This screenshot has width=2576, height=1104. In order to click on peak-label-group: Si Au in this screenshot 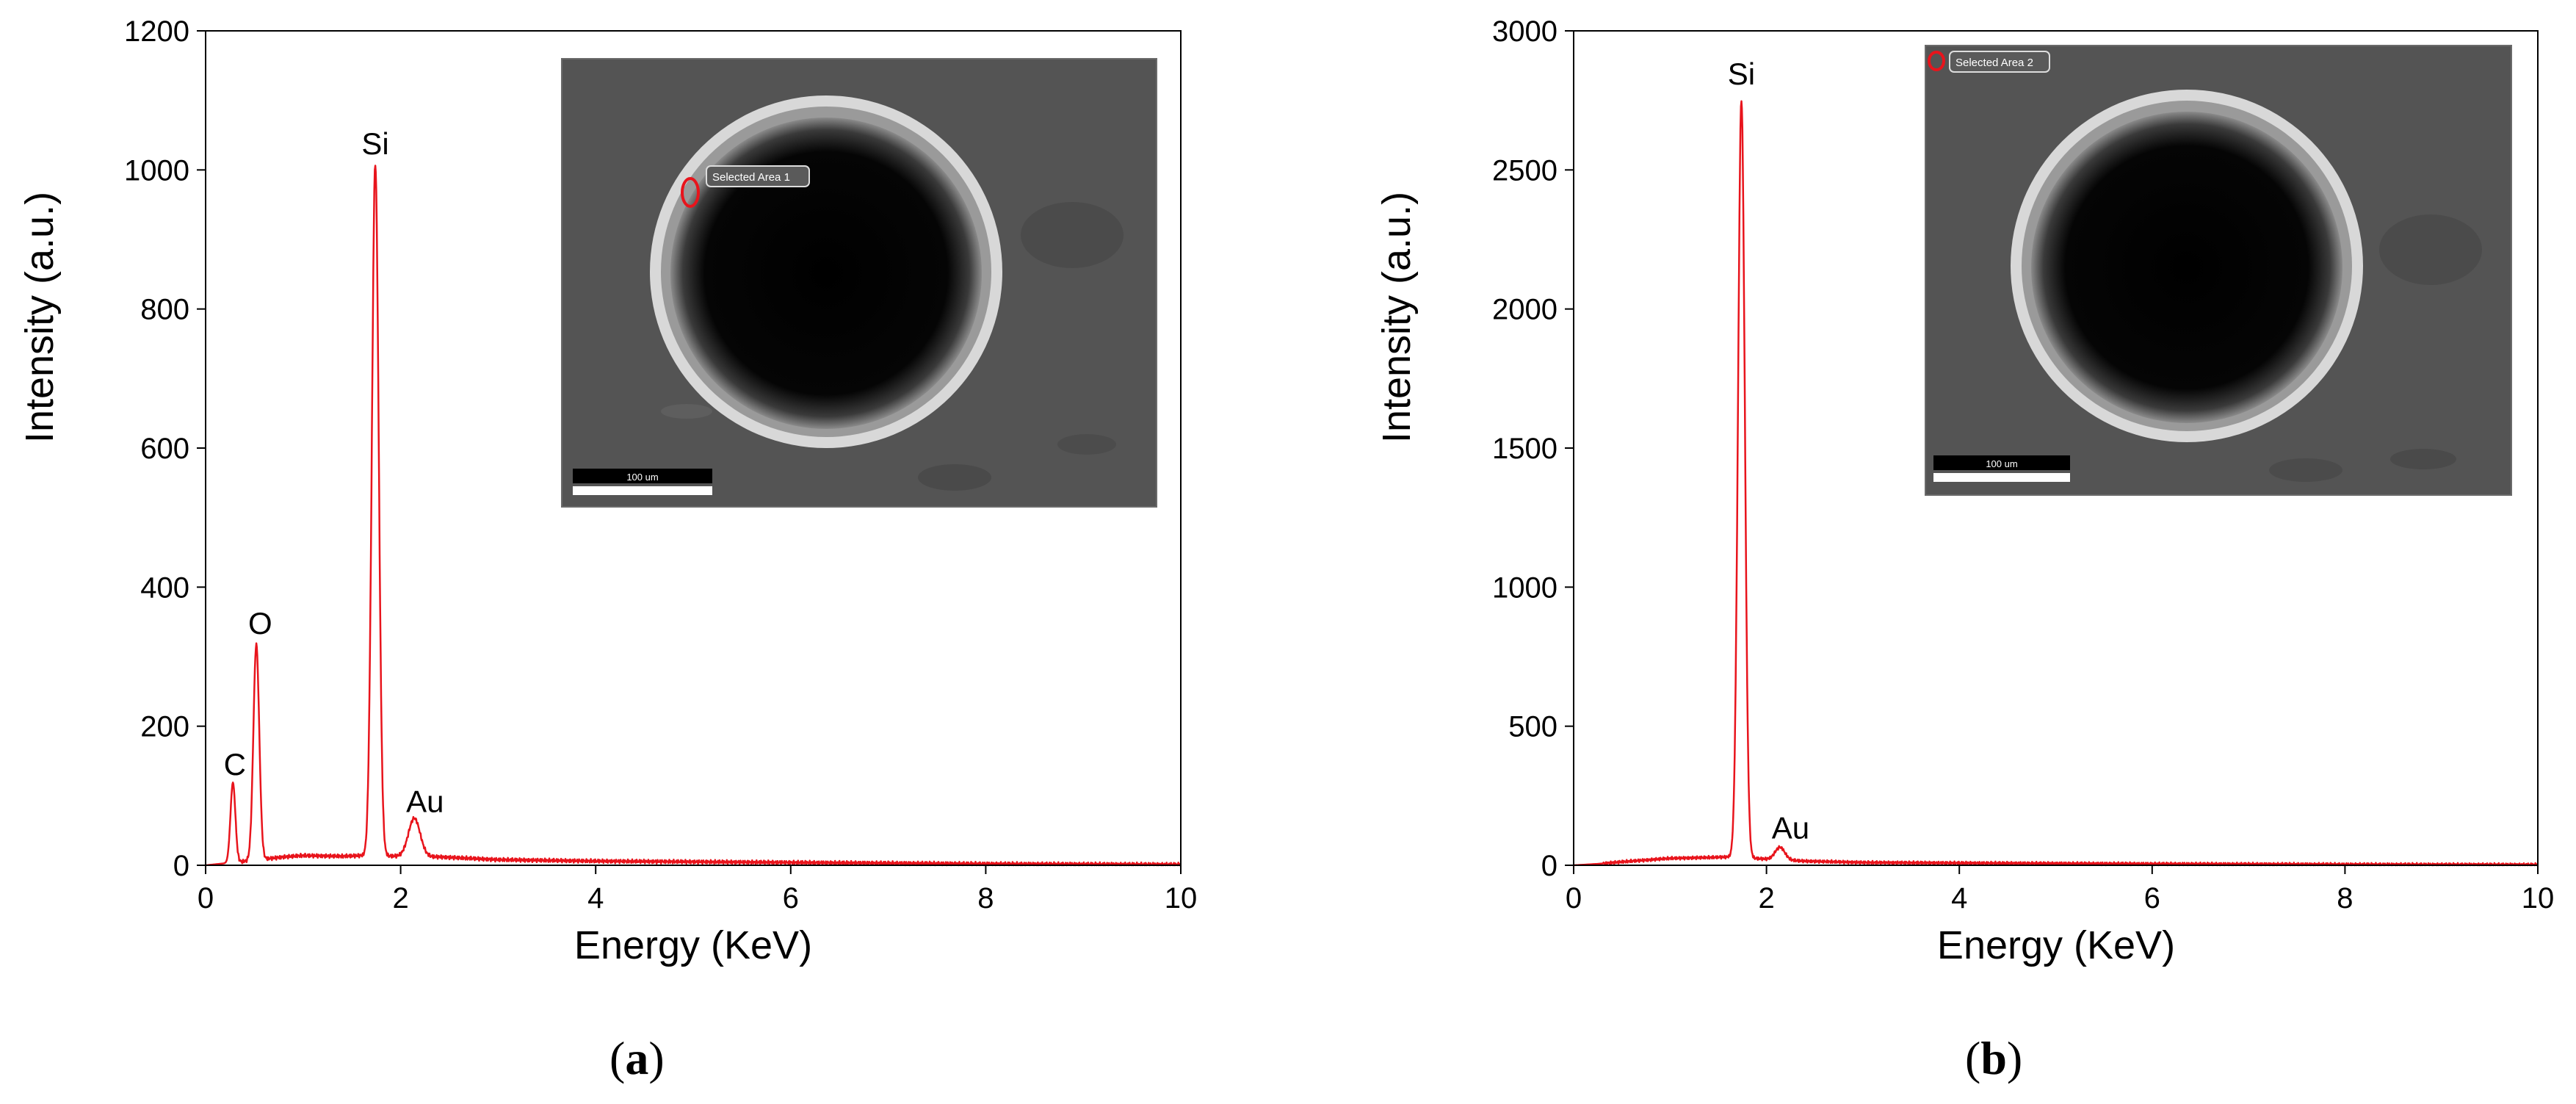, I will do `click(1768, 451)`.